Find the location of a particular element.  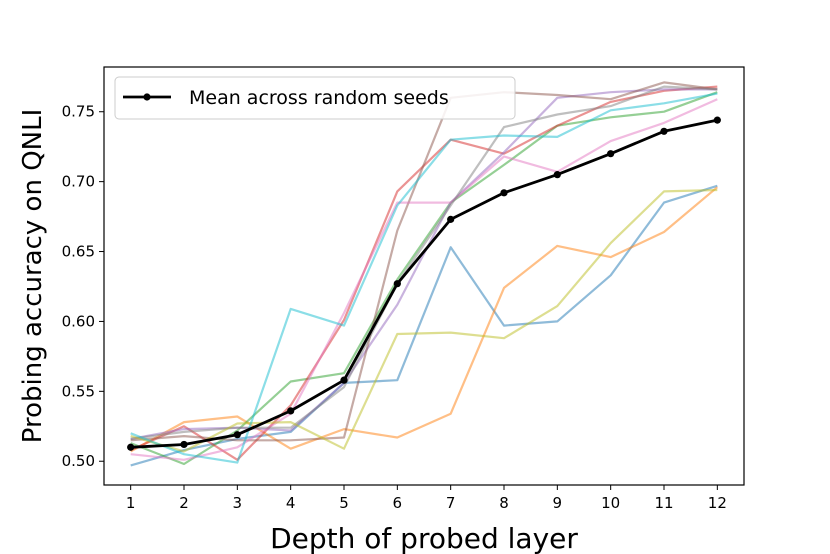

x-tick-label: 8 is located at coordinates (504, 503).